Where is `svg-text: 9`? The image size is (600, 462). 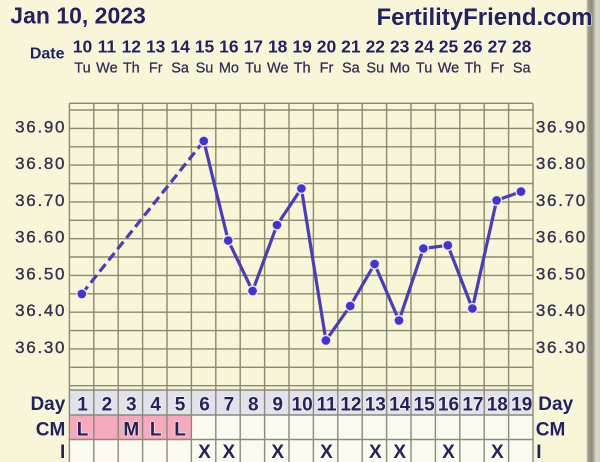
svg-text: 9 is located at coordinates (277, 404).